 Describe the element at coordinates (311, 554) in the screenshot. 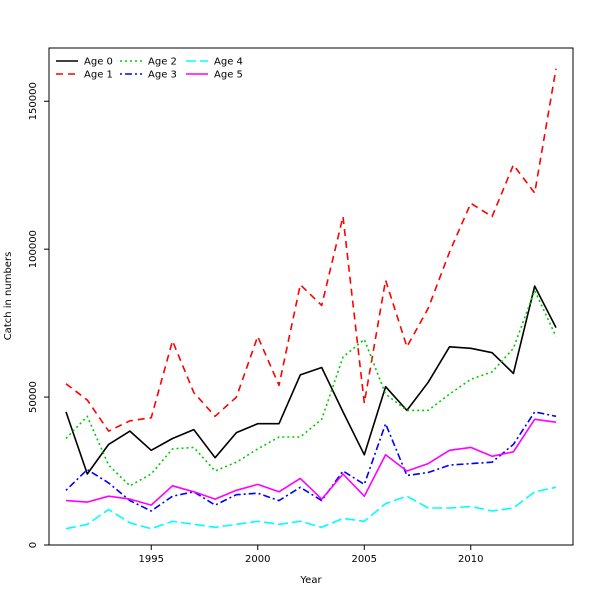

I see `x-axis: 1995 2000 2005 2010` at that location.